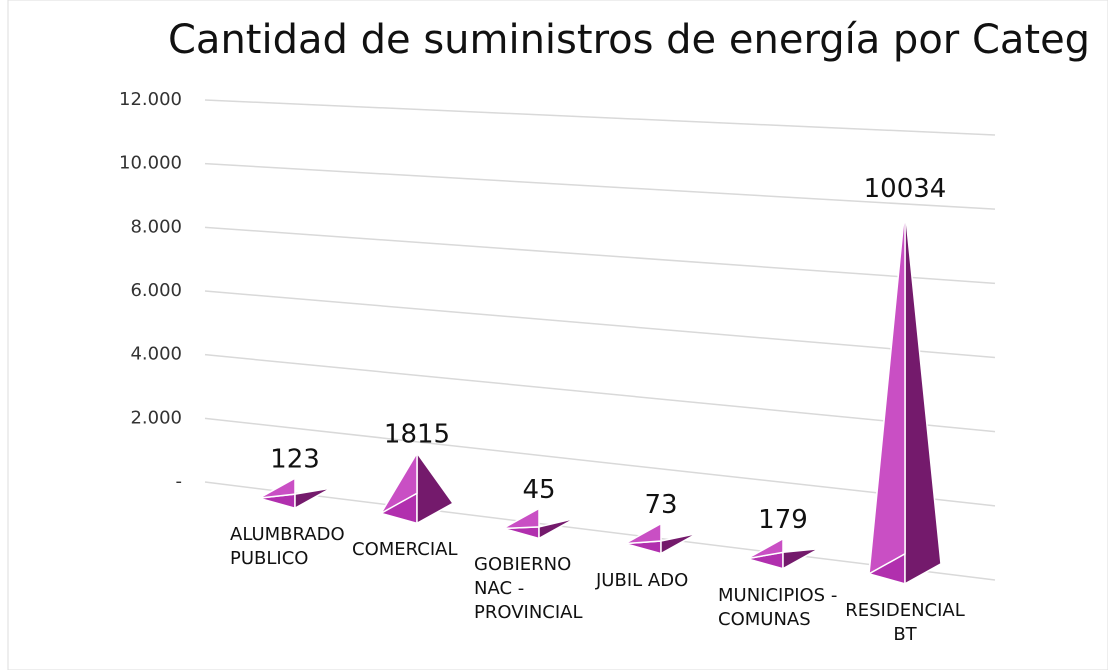 This screenshot has height=670, width=1108. What do you see at coordinates (295, 460) in the screenshot?
I see `data-label: 123` at bounding box center [295, 460].